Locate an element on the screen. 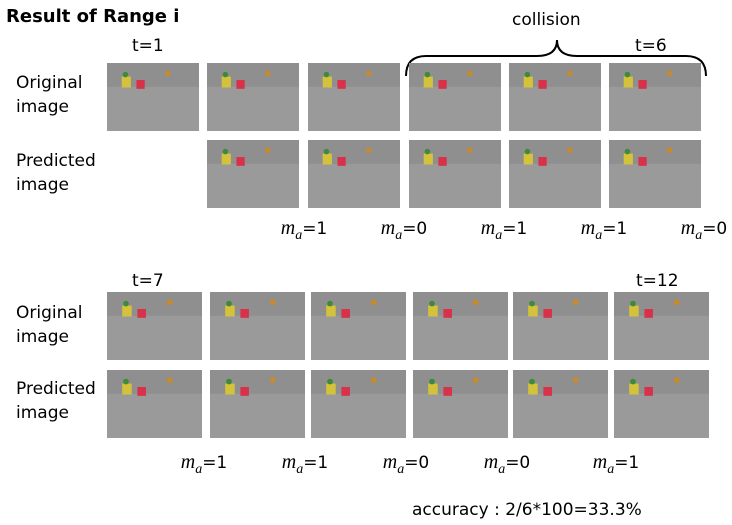 The width and height of the screenshot is (732, 525). end-label: t=6 is located at coordinates (651, 46).